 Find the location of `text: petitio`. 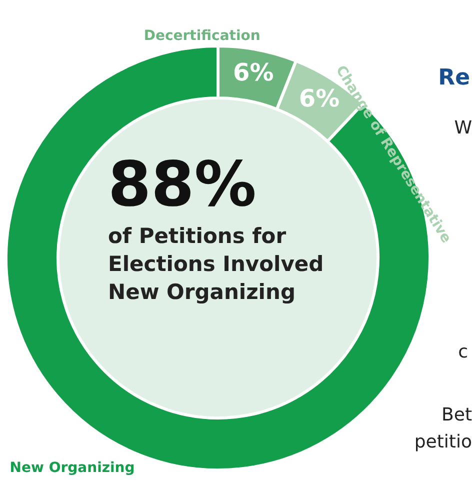

text: petitio is located at coordinates (443, 442).